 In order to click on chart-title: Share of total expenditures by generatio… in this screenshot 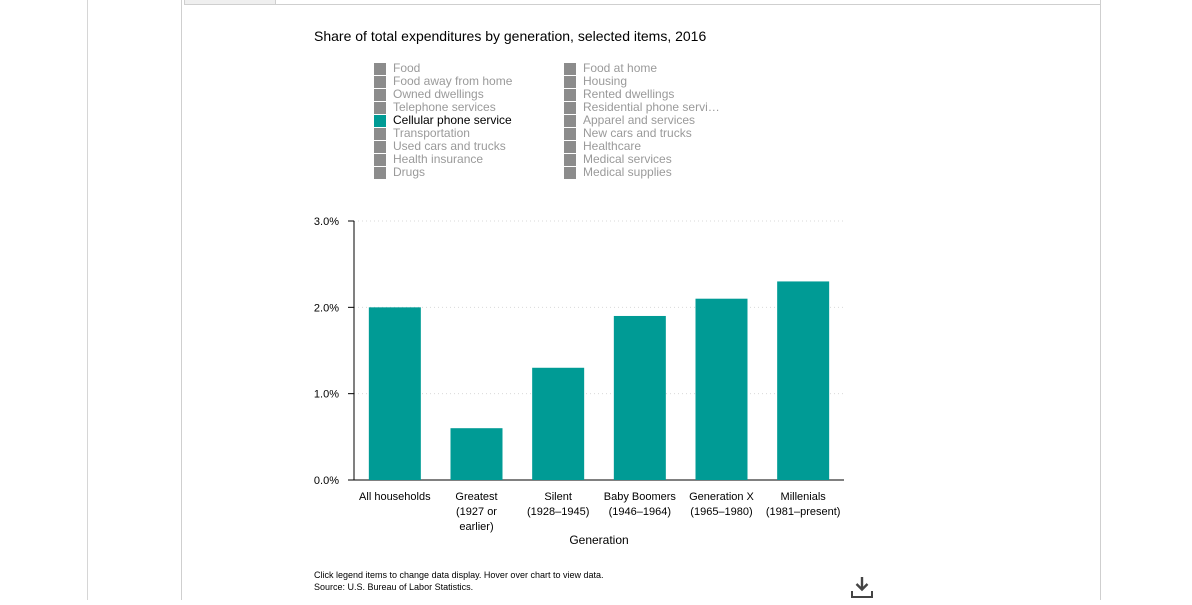, I will do `click(510, 36)`.